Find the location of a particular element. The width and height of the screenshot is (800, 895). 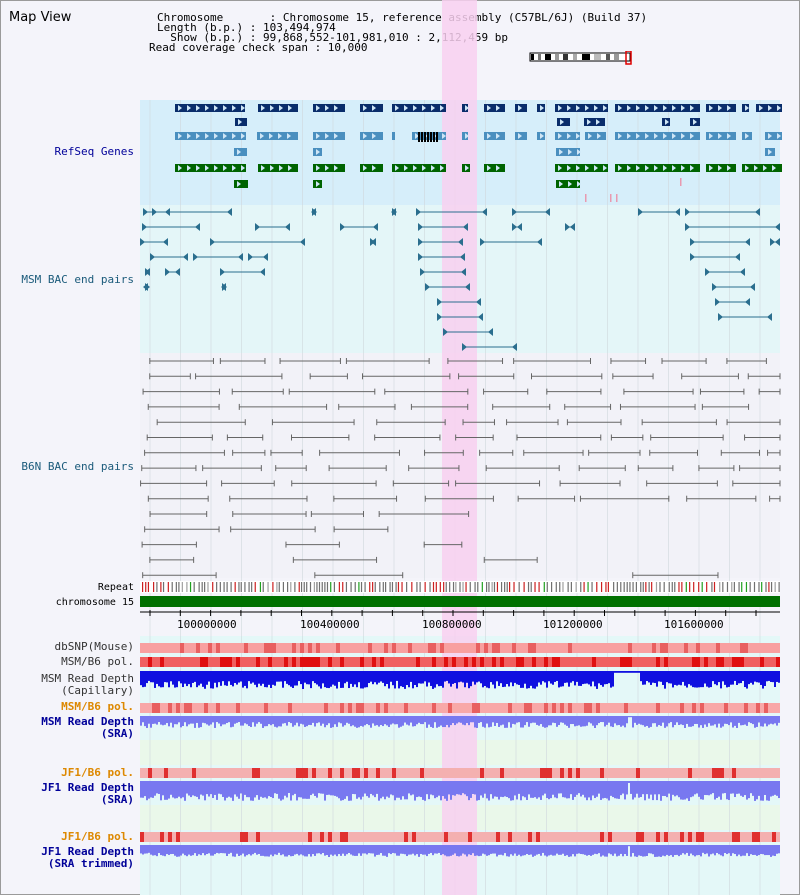

track-label-msm-depth-capillary: MSM Read Depth is located at coordinates (87, 678).